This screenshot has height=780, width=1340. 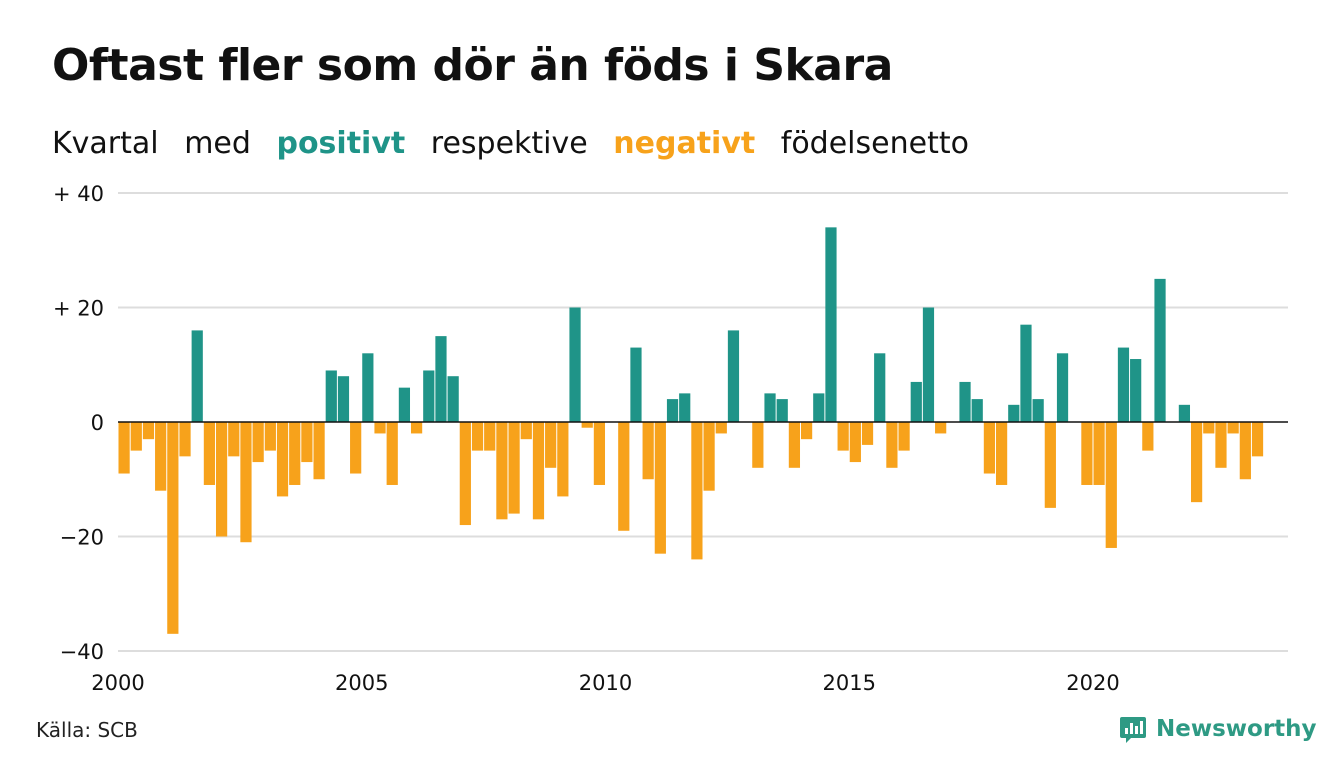 What do you see at coordinates (78, 194) in the screenshot?
I see `y-tick-label: + 40` at bounding box center [78, 194].